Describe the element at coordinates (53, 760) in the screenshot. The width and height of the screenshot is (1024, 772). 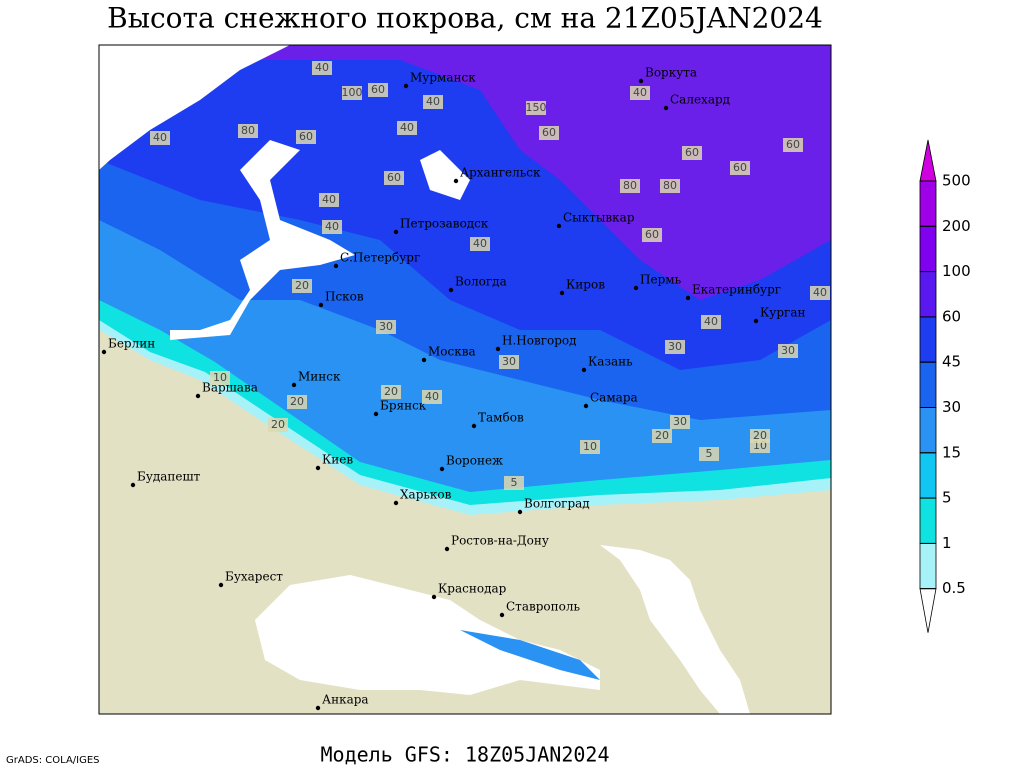
I see `credit: GrADS: COLA/IGES` at that location.